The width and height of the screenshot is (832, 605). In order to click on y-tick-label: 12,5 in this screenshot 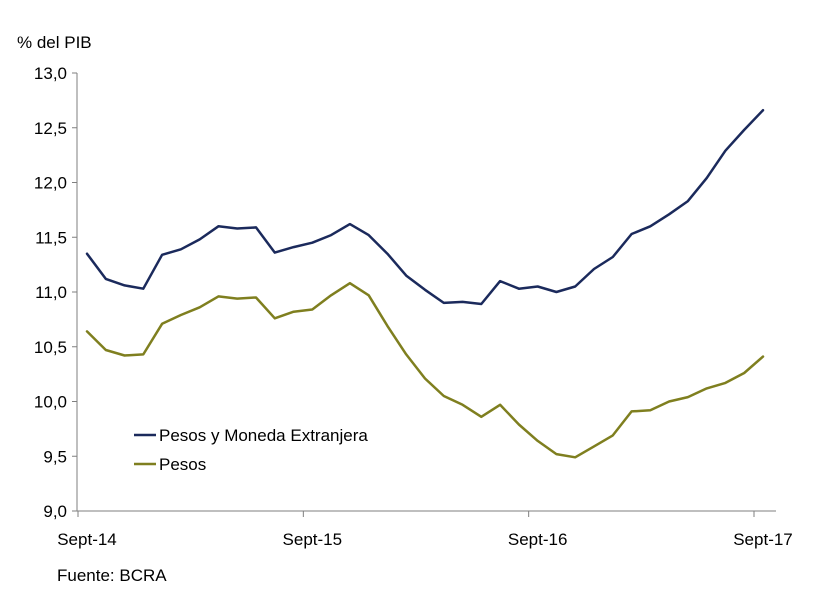, I will do `click(50, 128)`.